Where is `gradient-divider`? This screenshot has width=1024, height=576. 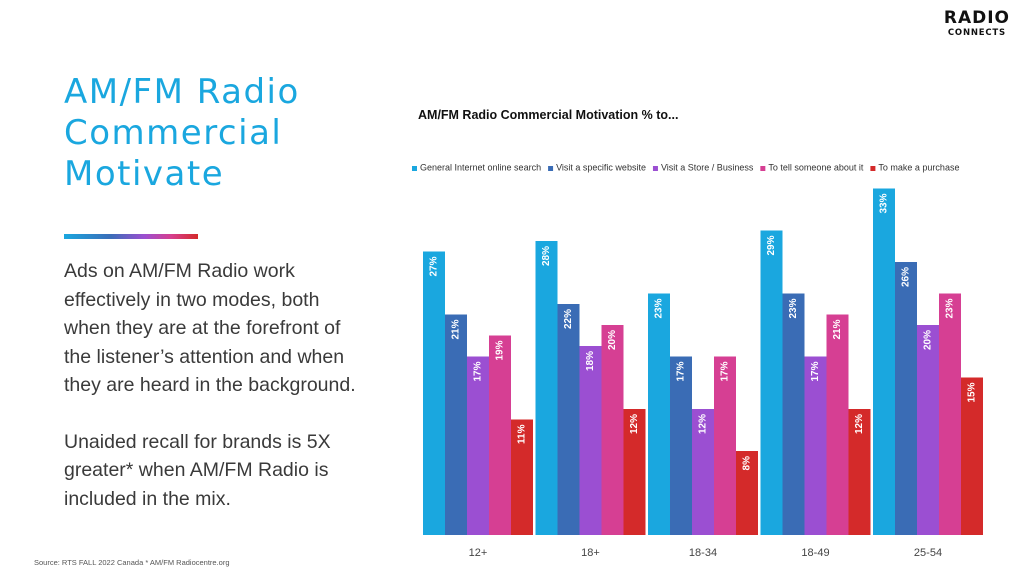
gradient-divider is located at coordinates (131, 236).